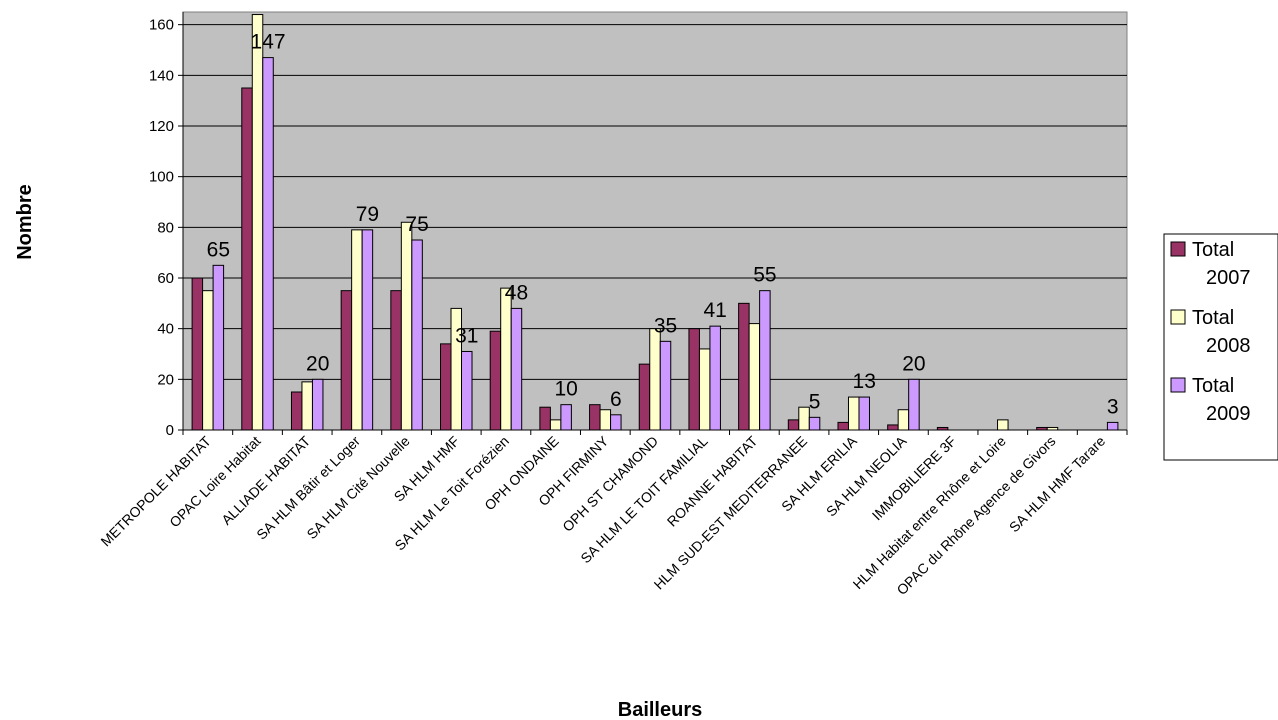 This screenshot has height=720, width=1278. I want to click on data-label: 48, so click(516, 292).